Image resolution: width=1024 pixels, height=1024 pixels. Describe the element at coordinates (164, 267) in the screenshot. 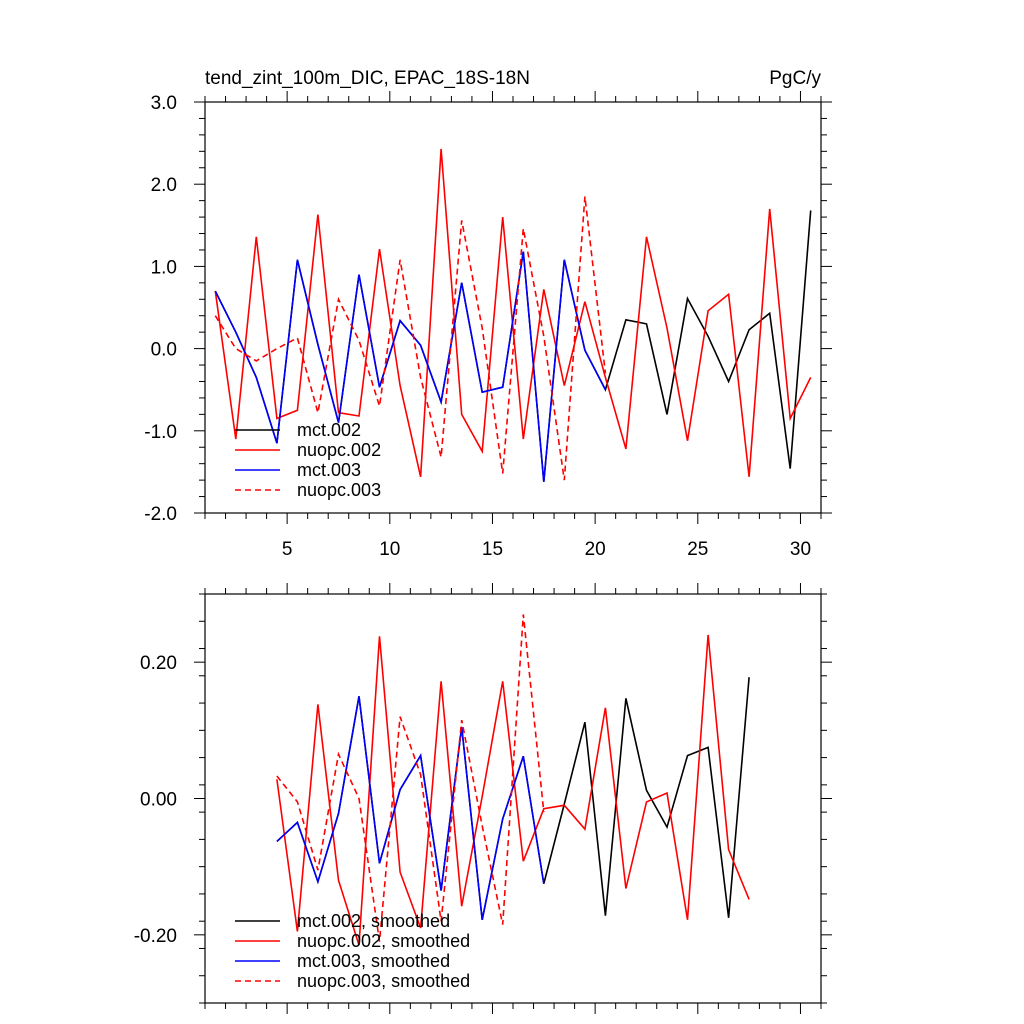

I see `y-tick-label: 1.0` at that location.